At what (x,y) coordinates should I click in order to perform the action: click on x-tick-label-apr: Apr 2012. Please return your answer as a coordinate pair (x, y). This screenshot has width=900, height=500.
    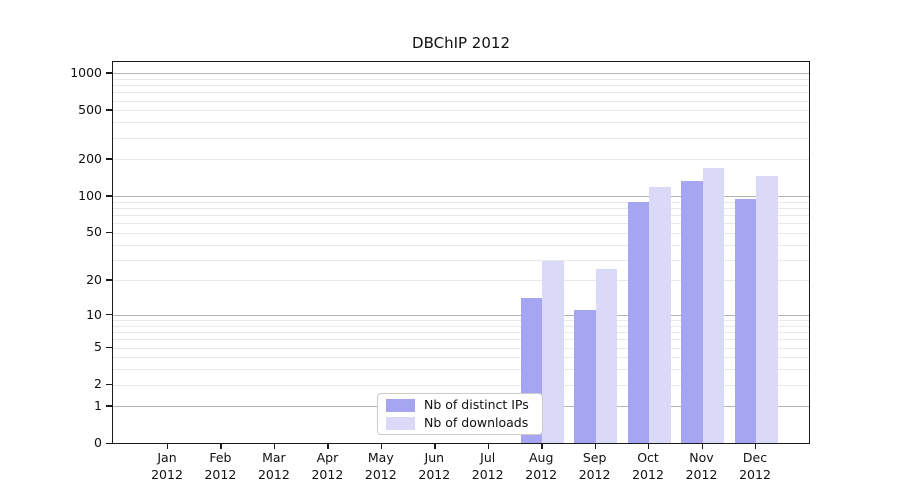
    Looking at the image, I should click on (327, 466).